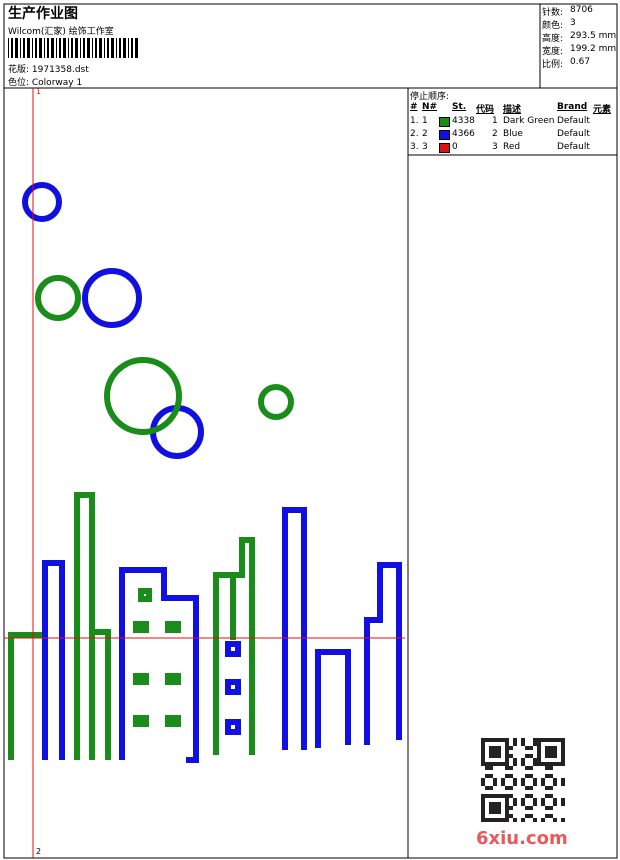 This screenshot has height=860, width=620. I want to click on text: 3, so click(573, 23).